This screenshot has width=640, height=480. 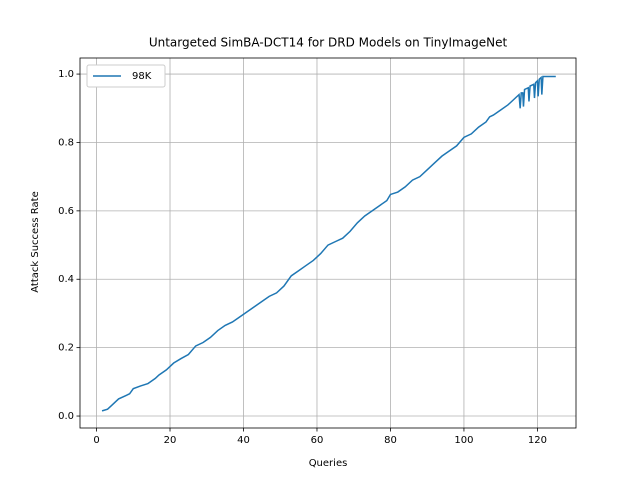 What do you see at coordinates (66, 142) in the screenshot?
I see `y-tick-label: 0.8` at bounding box center [66, 142].